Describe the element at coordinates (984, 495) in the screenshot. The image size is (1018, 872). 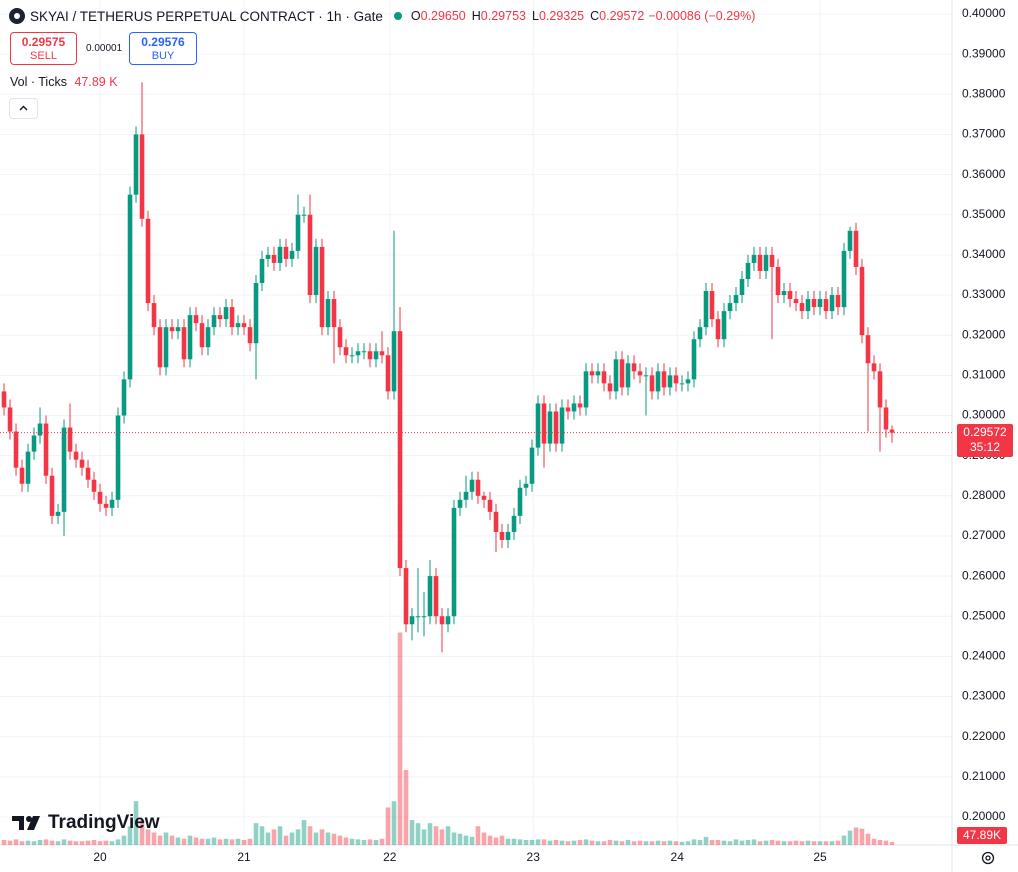
I see `y-tick-label: 0.28000` at that location.